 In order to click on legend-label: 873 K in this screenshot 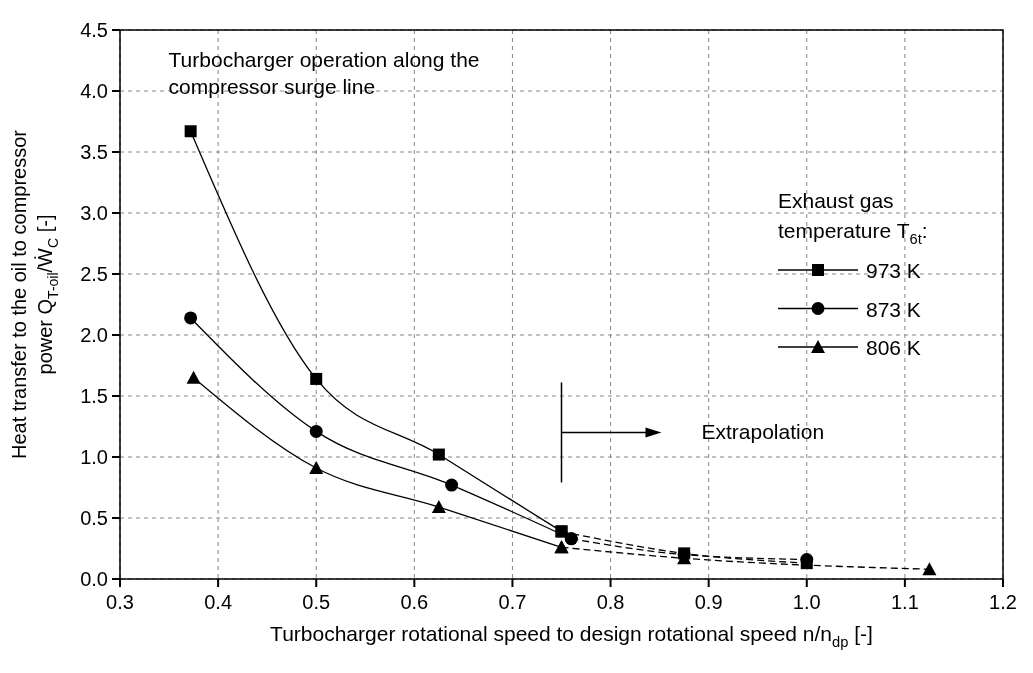, I will do `click(893, 309)`.